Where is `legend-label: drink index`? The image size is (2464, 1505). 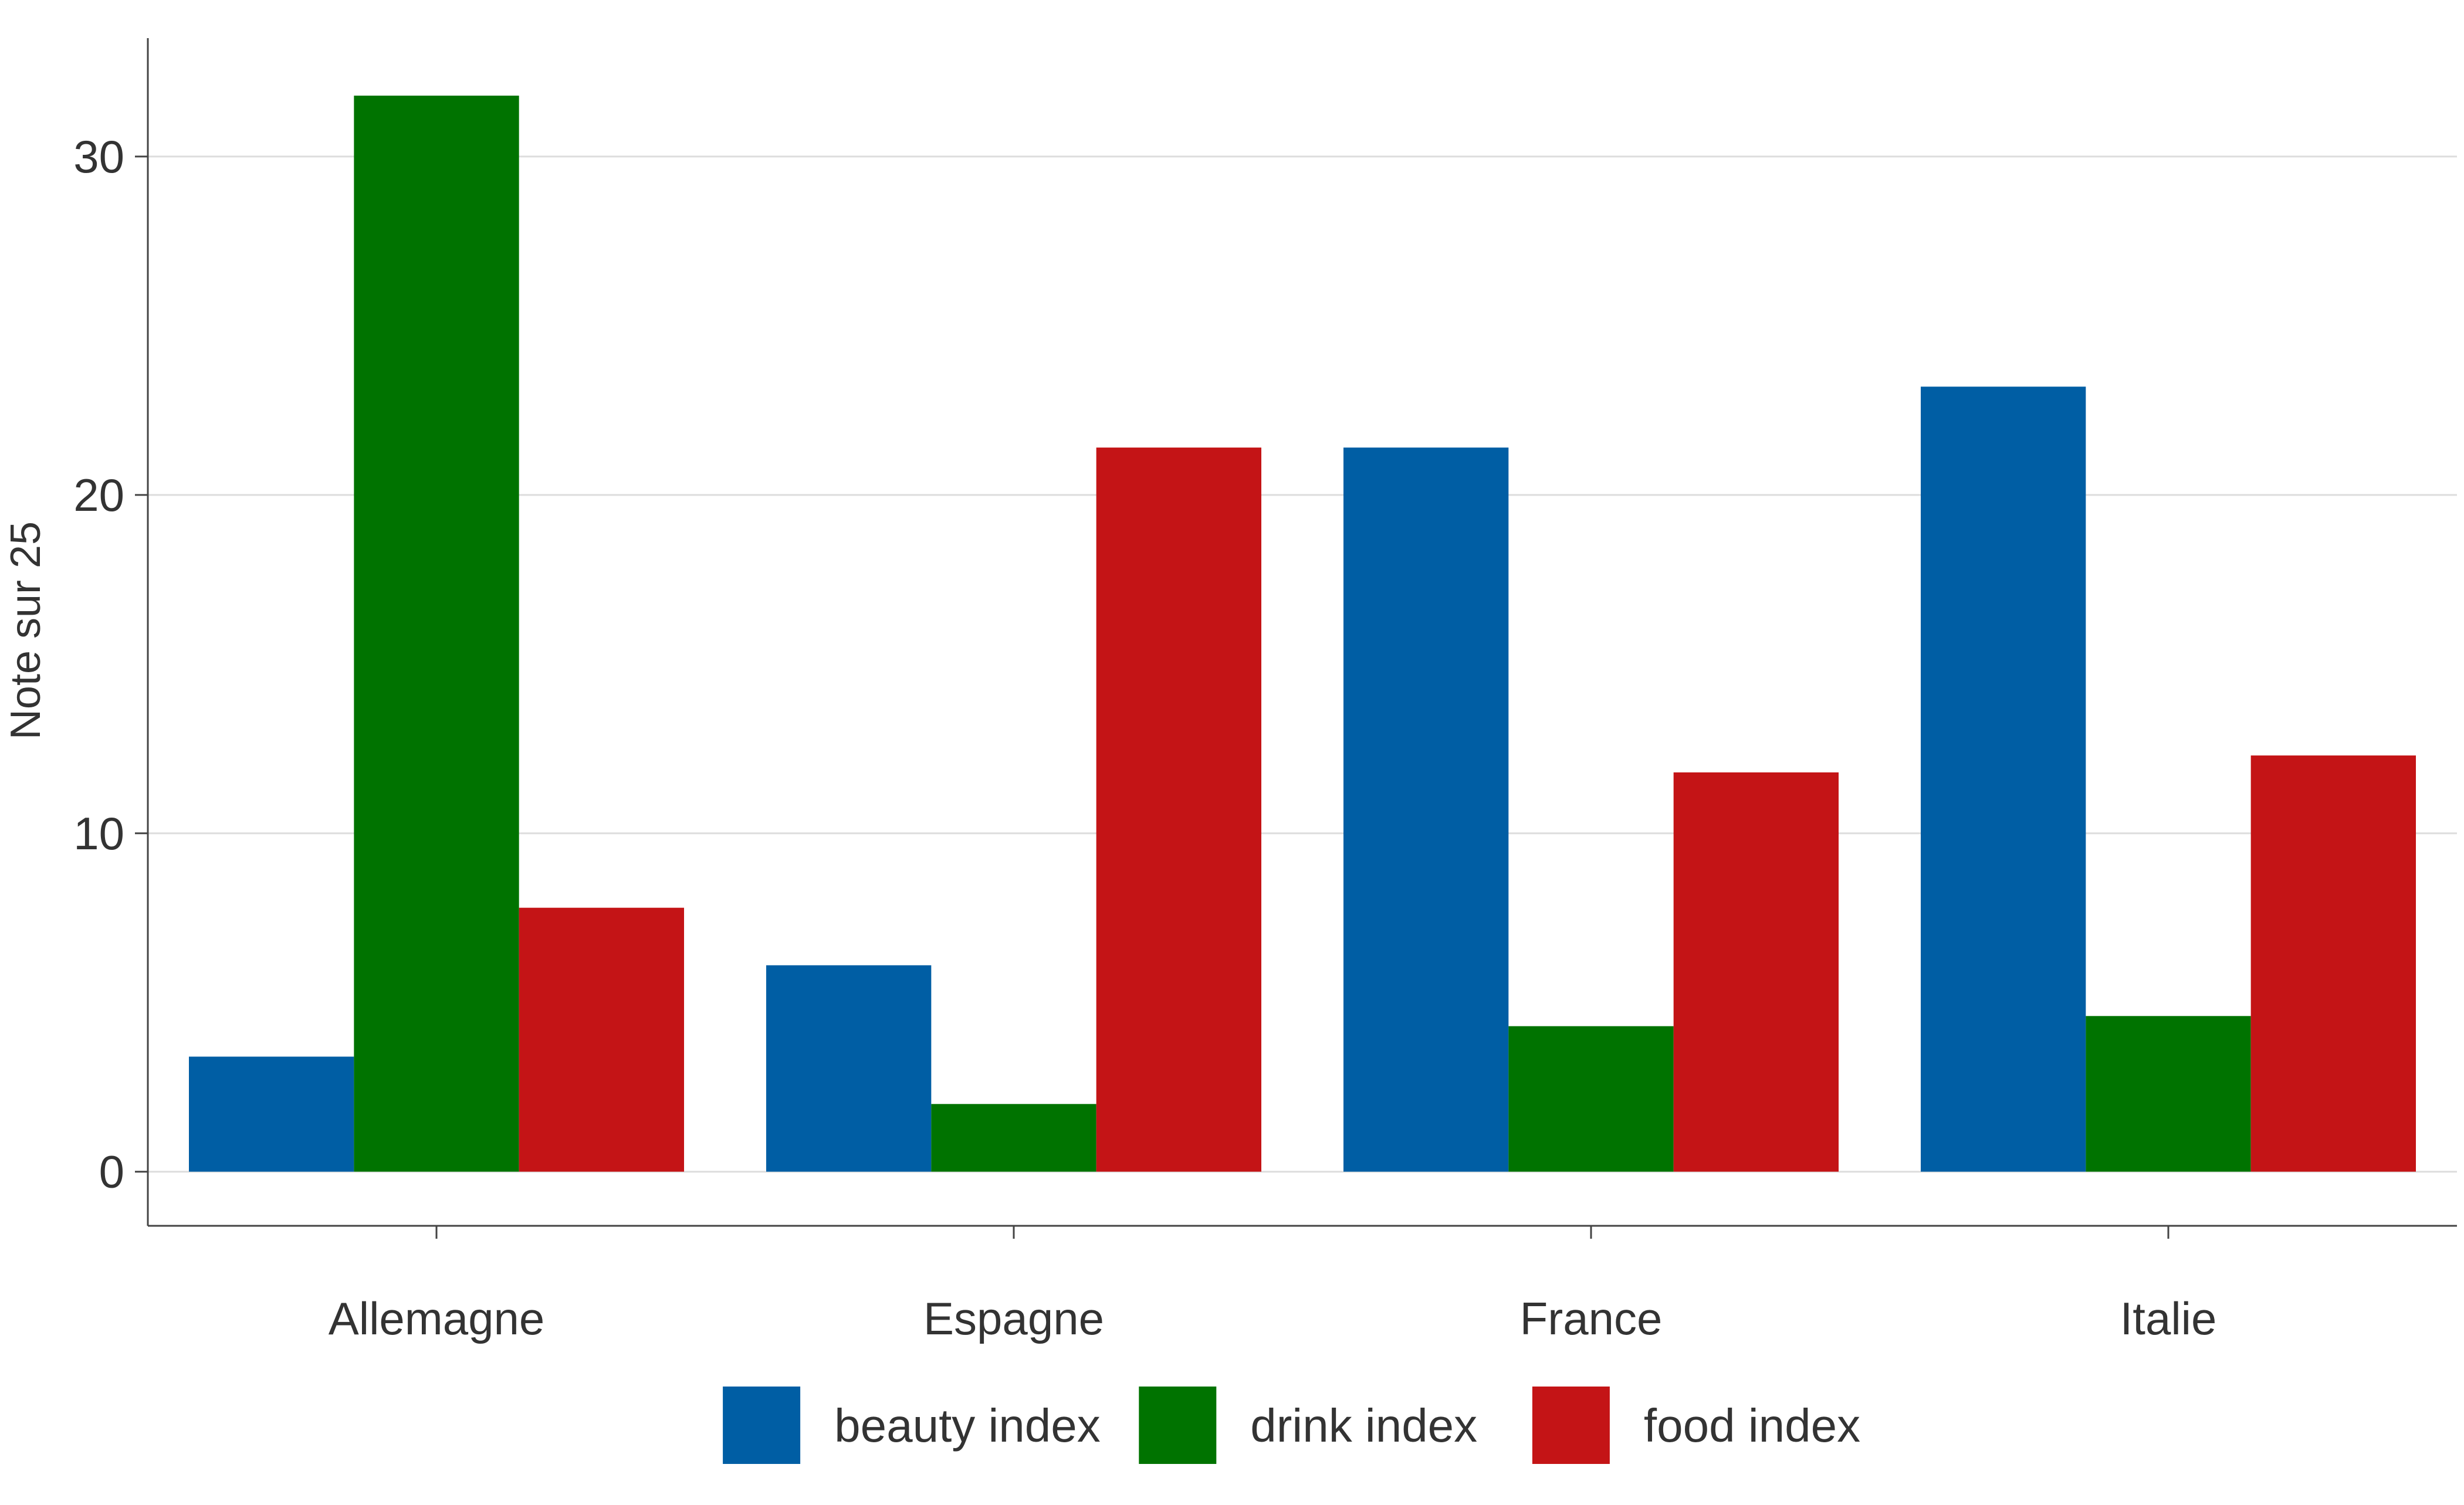
legend-label: drink index is located at coordinates (1364, 1425).